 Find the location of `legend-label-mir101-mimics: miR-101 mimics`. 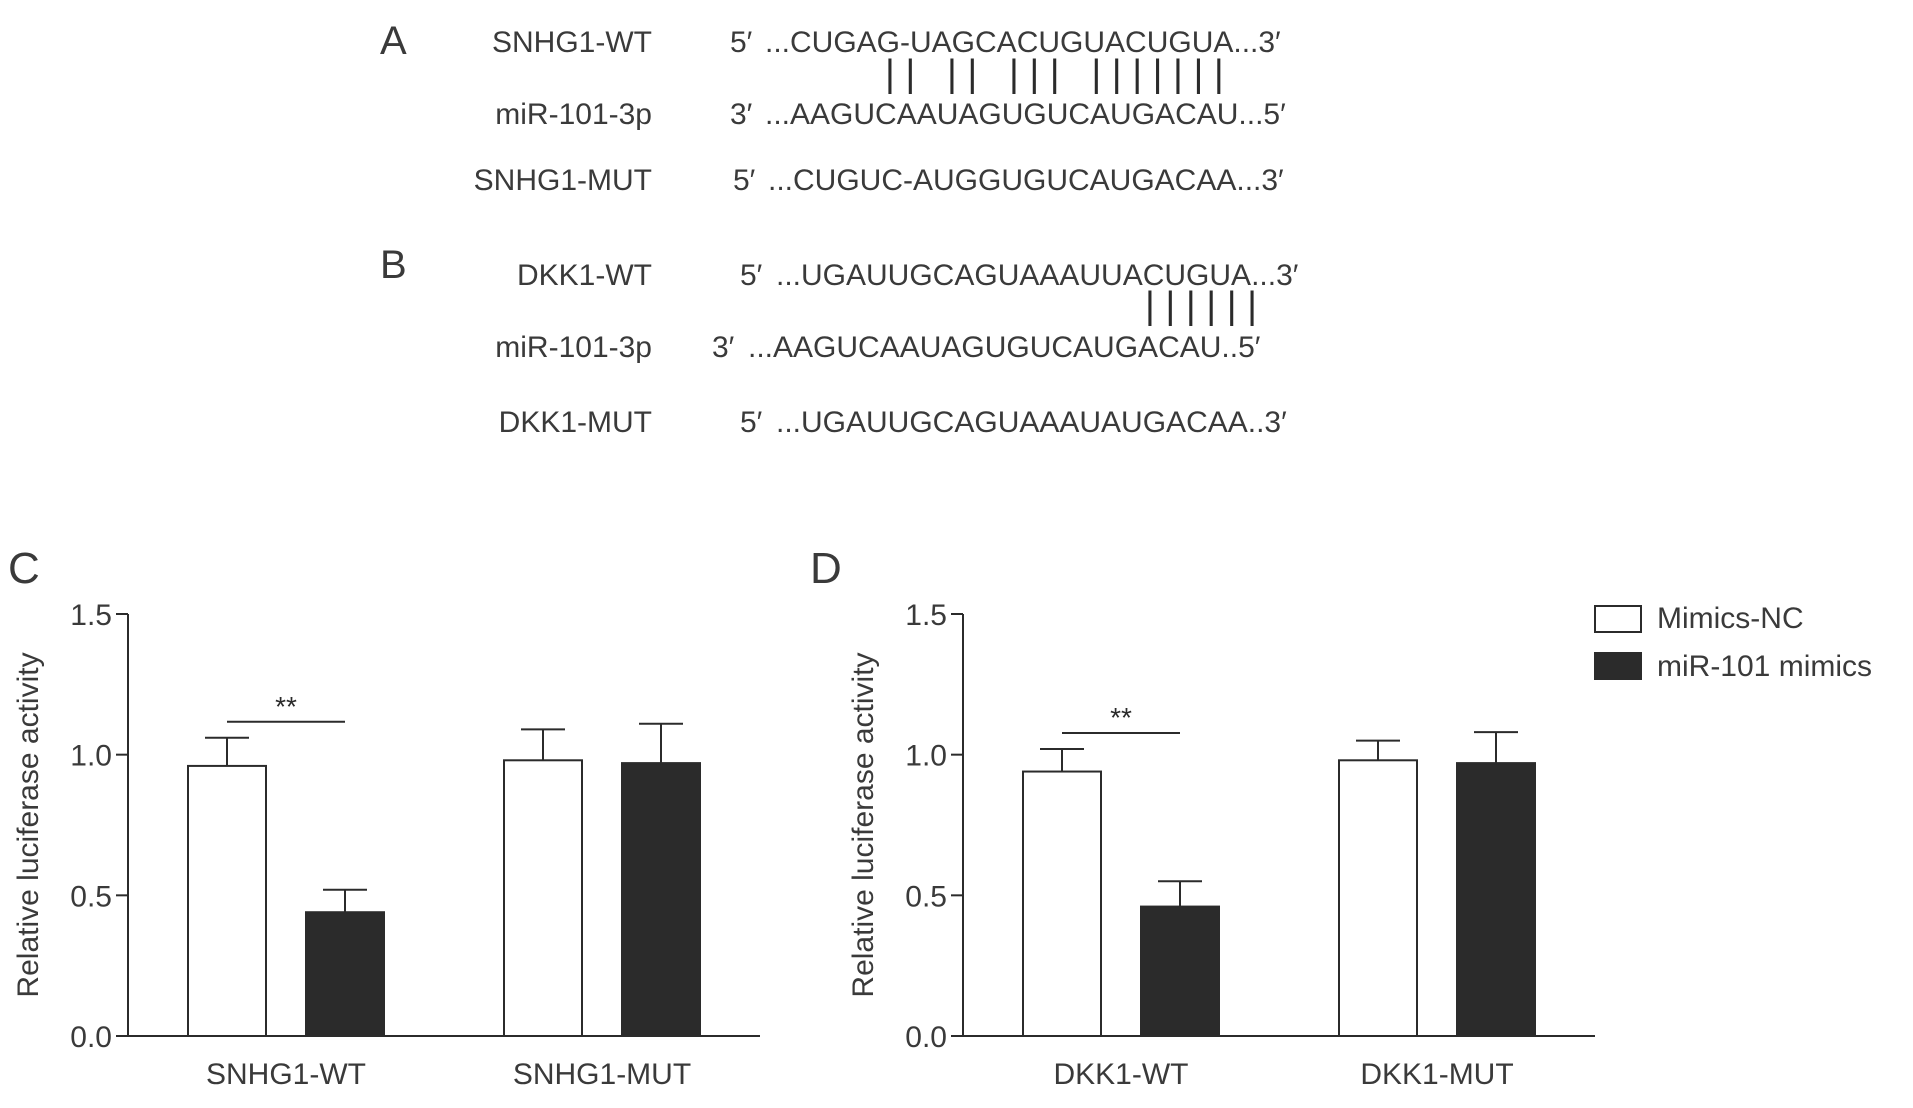

legend-label-mir101-mimics: miR-101 mimics is located at coordinates (1764, 666).